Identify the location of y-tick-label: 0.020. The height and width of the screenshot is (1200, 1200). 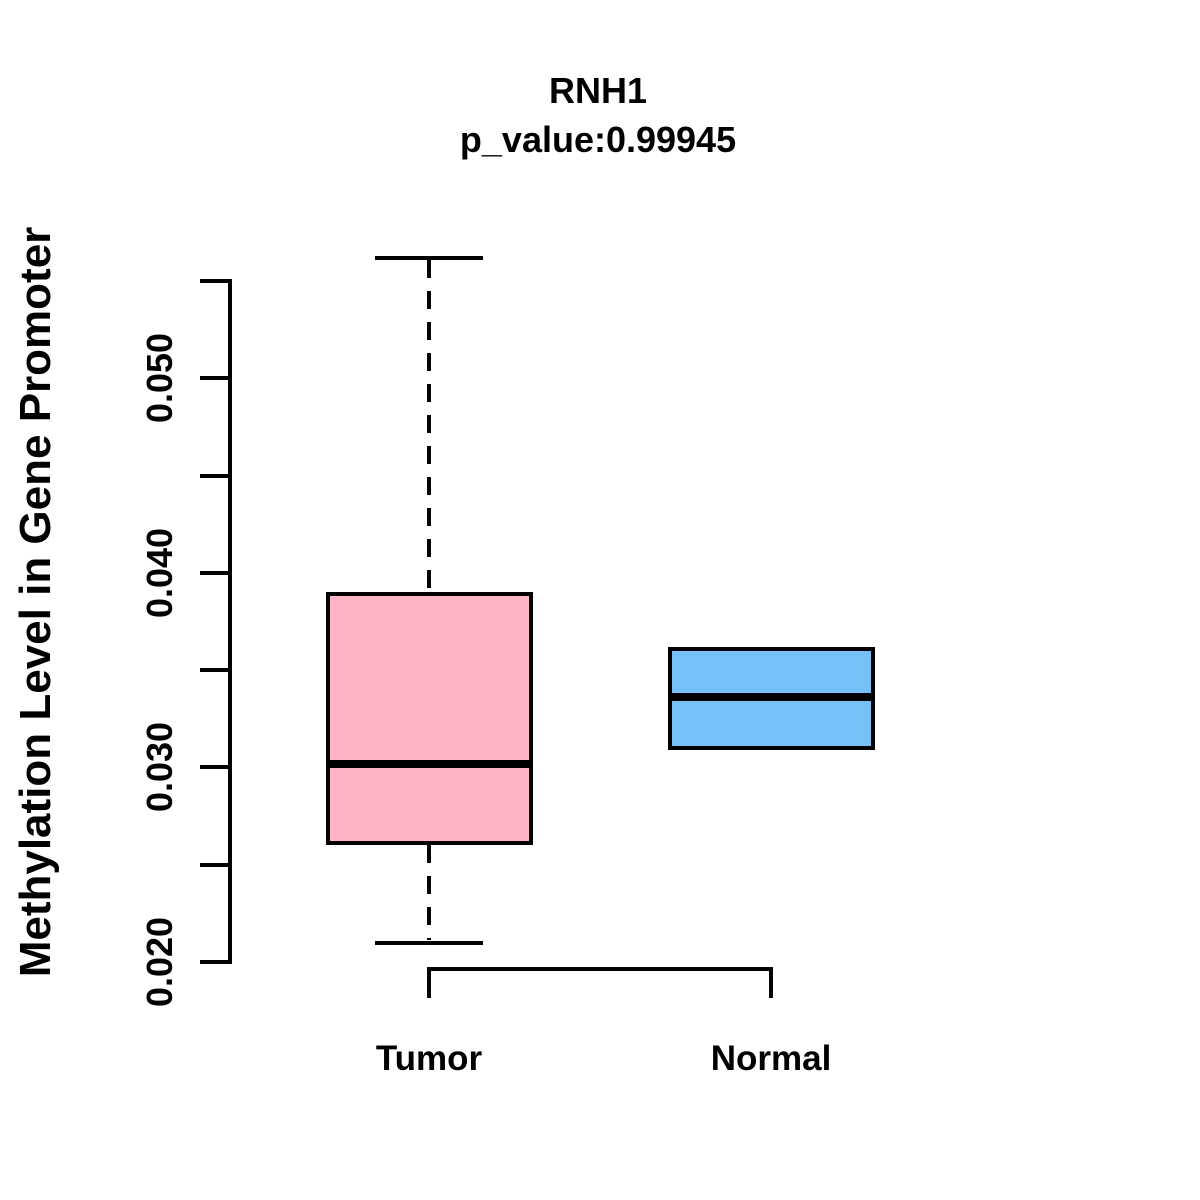
(159, 962).